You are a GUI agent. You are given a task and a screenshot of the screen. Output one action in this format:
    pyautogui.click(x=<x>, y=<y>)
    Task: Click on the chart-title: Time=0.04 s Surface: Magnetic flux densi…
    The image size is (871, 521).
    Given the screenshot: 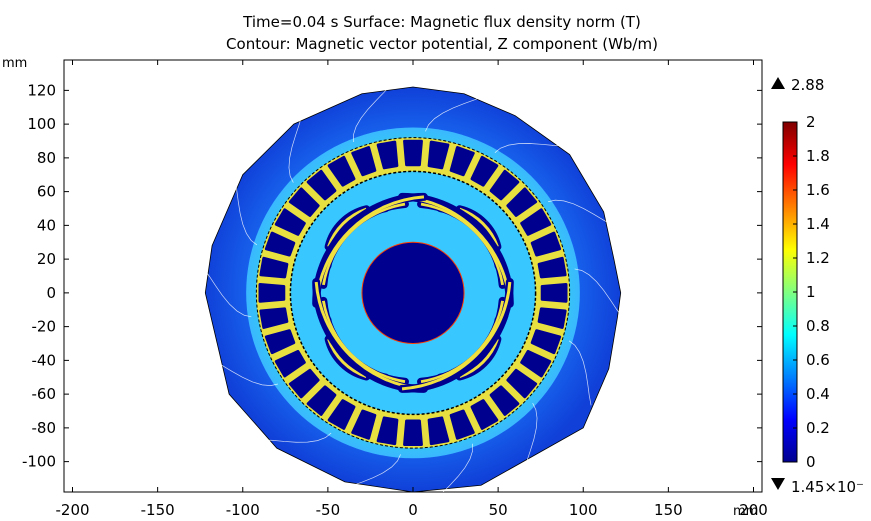 What is the action you would take?
    pyautogui.click(x=441, y=22)
    